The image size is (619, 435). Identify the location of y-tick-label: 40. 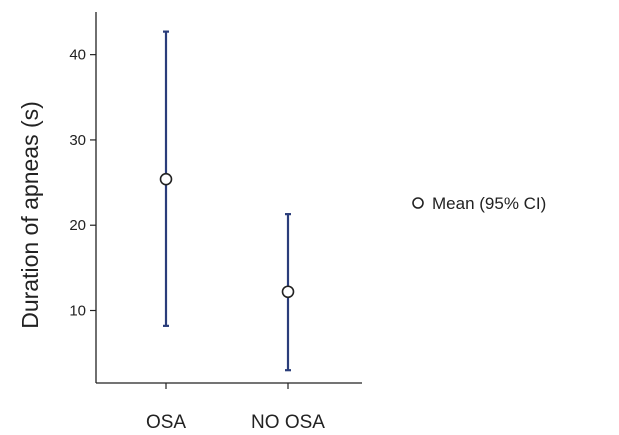
(77, 55).